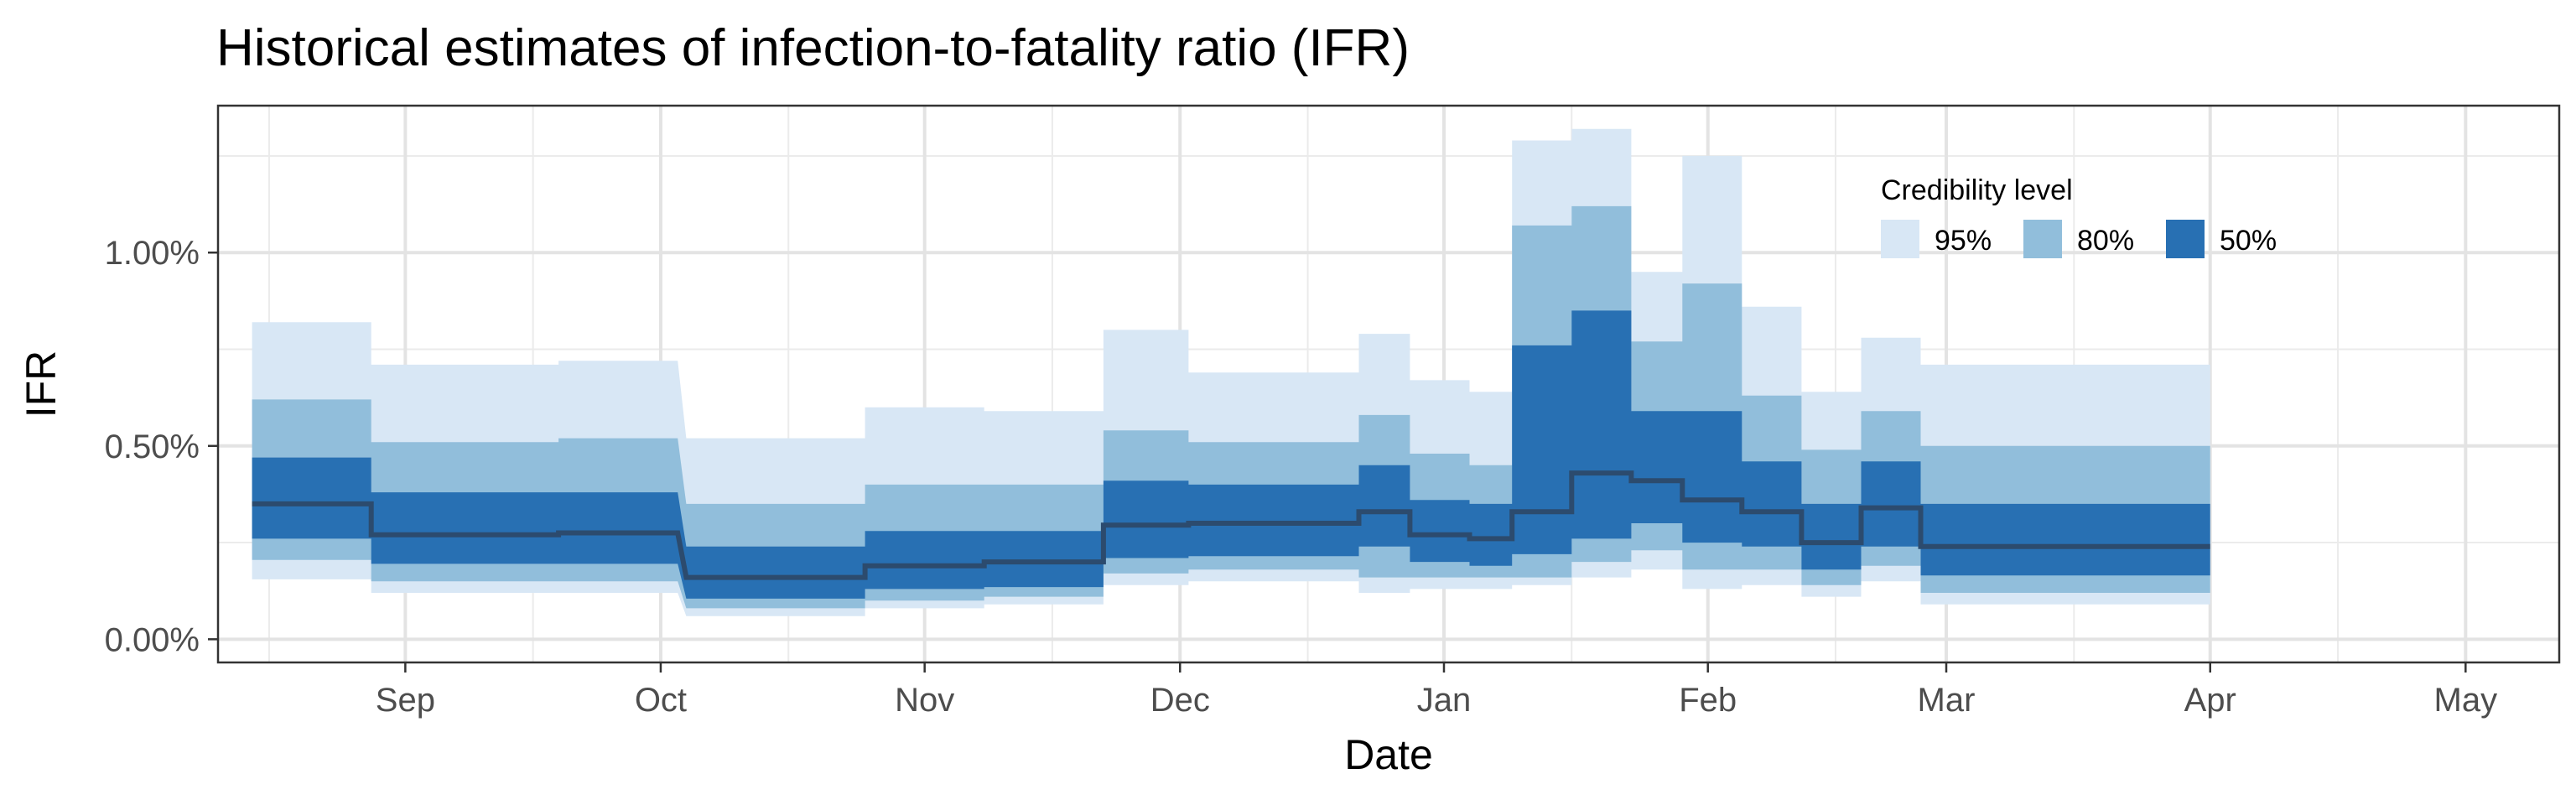 The image size is (2576, 805). Describe the element at coordinates (152, 446) in the screenshot. I see `y-tick-label: 0.50%` at that location.